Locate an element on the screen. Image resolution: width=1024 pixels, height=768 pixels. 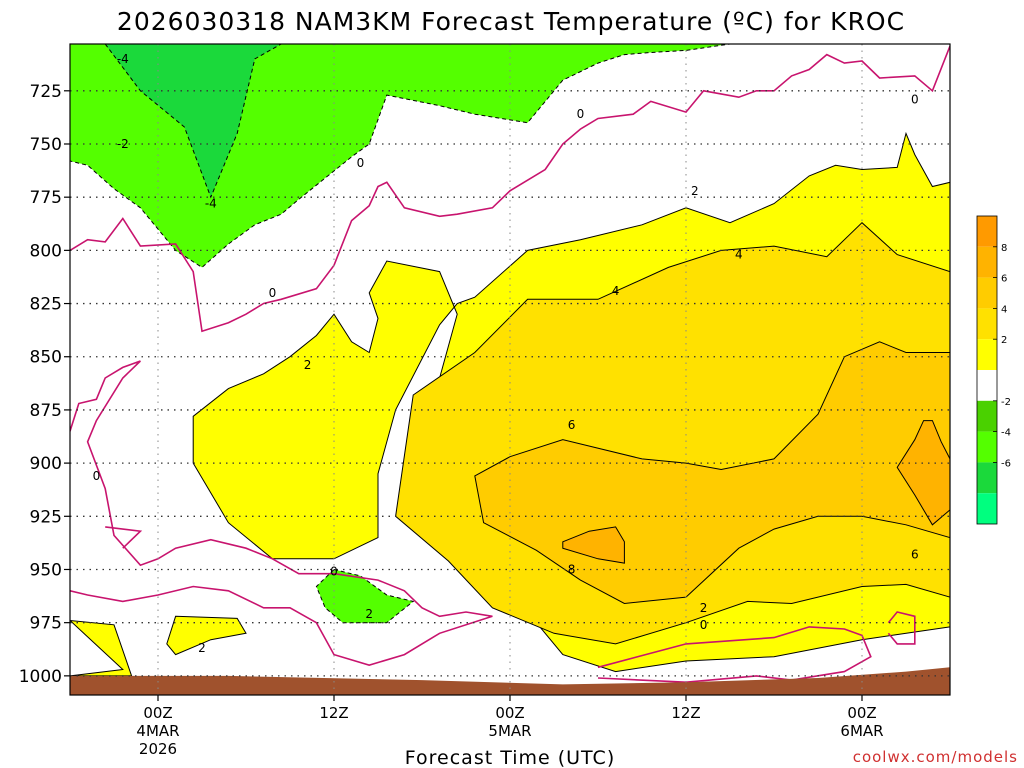
contour-label-19: 0 is located at coordinates (915, 99).